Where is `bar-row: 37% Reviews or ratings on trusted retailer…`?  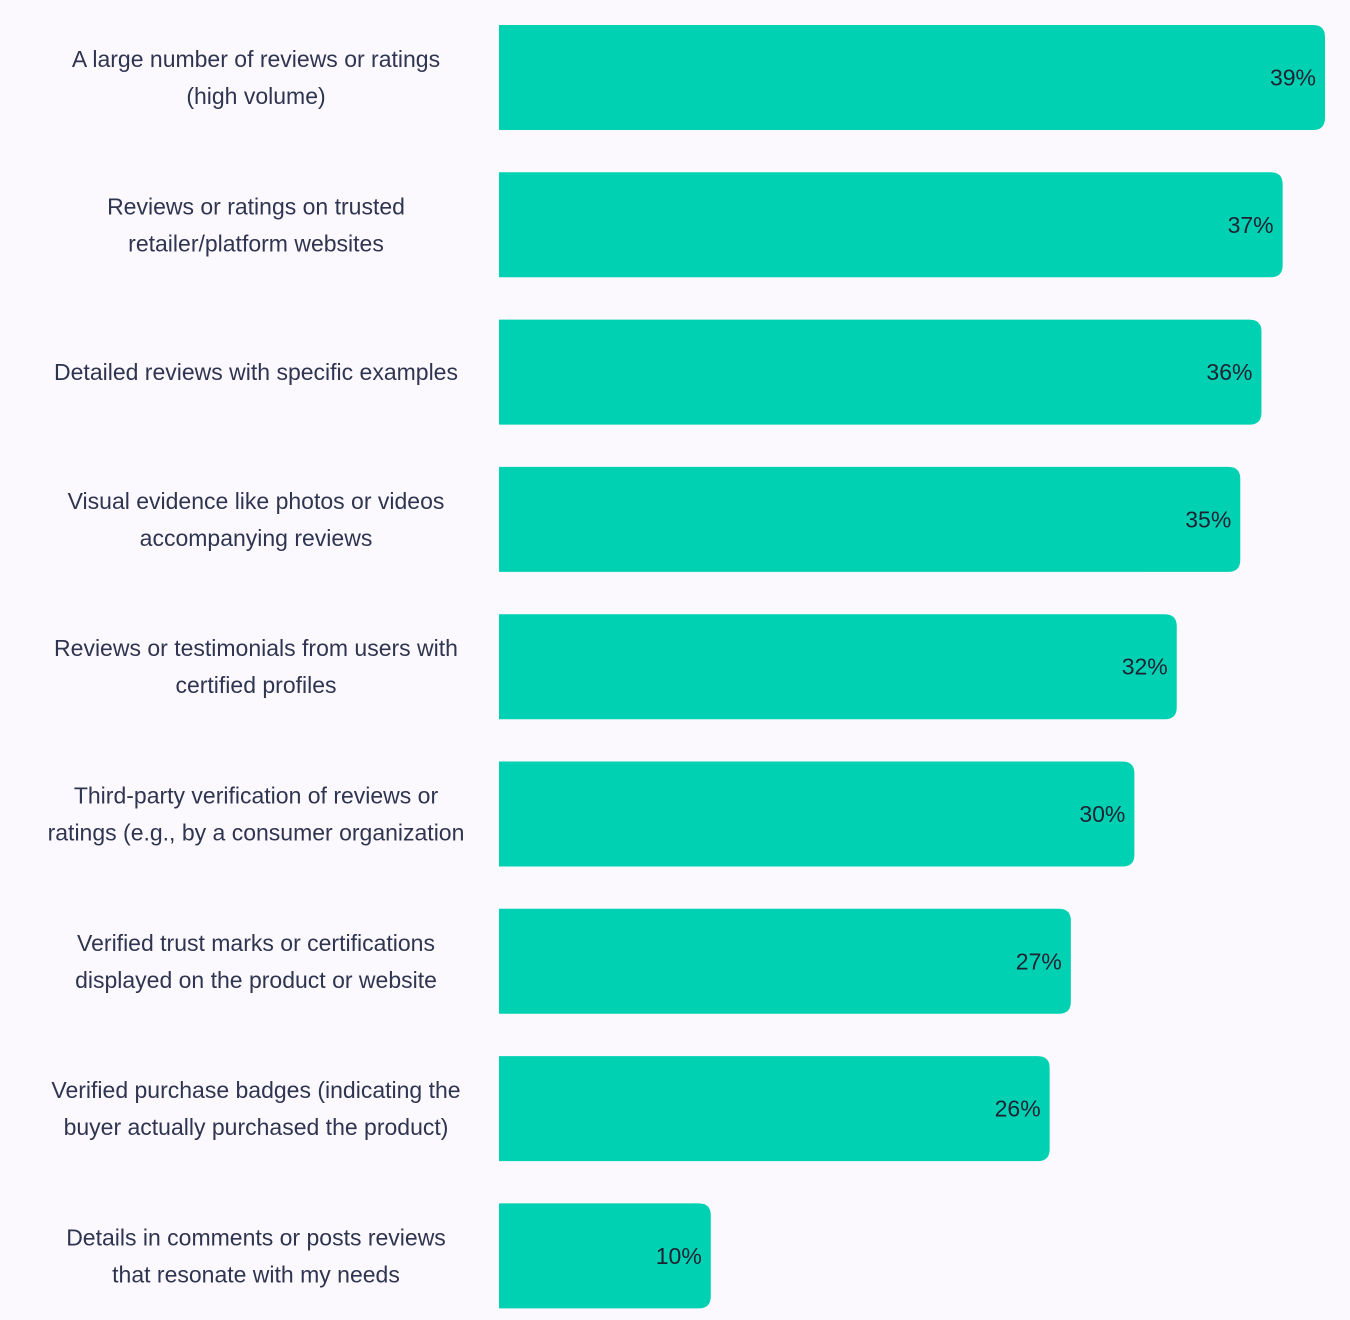 bar-row: 37% Reviews or ratings on trusted retailer… is located at coordinates (695, 225).